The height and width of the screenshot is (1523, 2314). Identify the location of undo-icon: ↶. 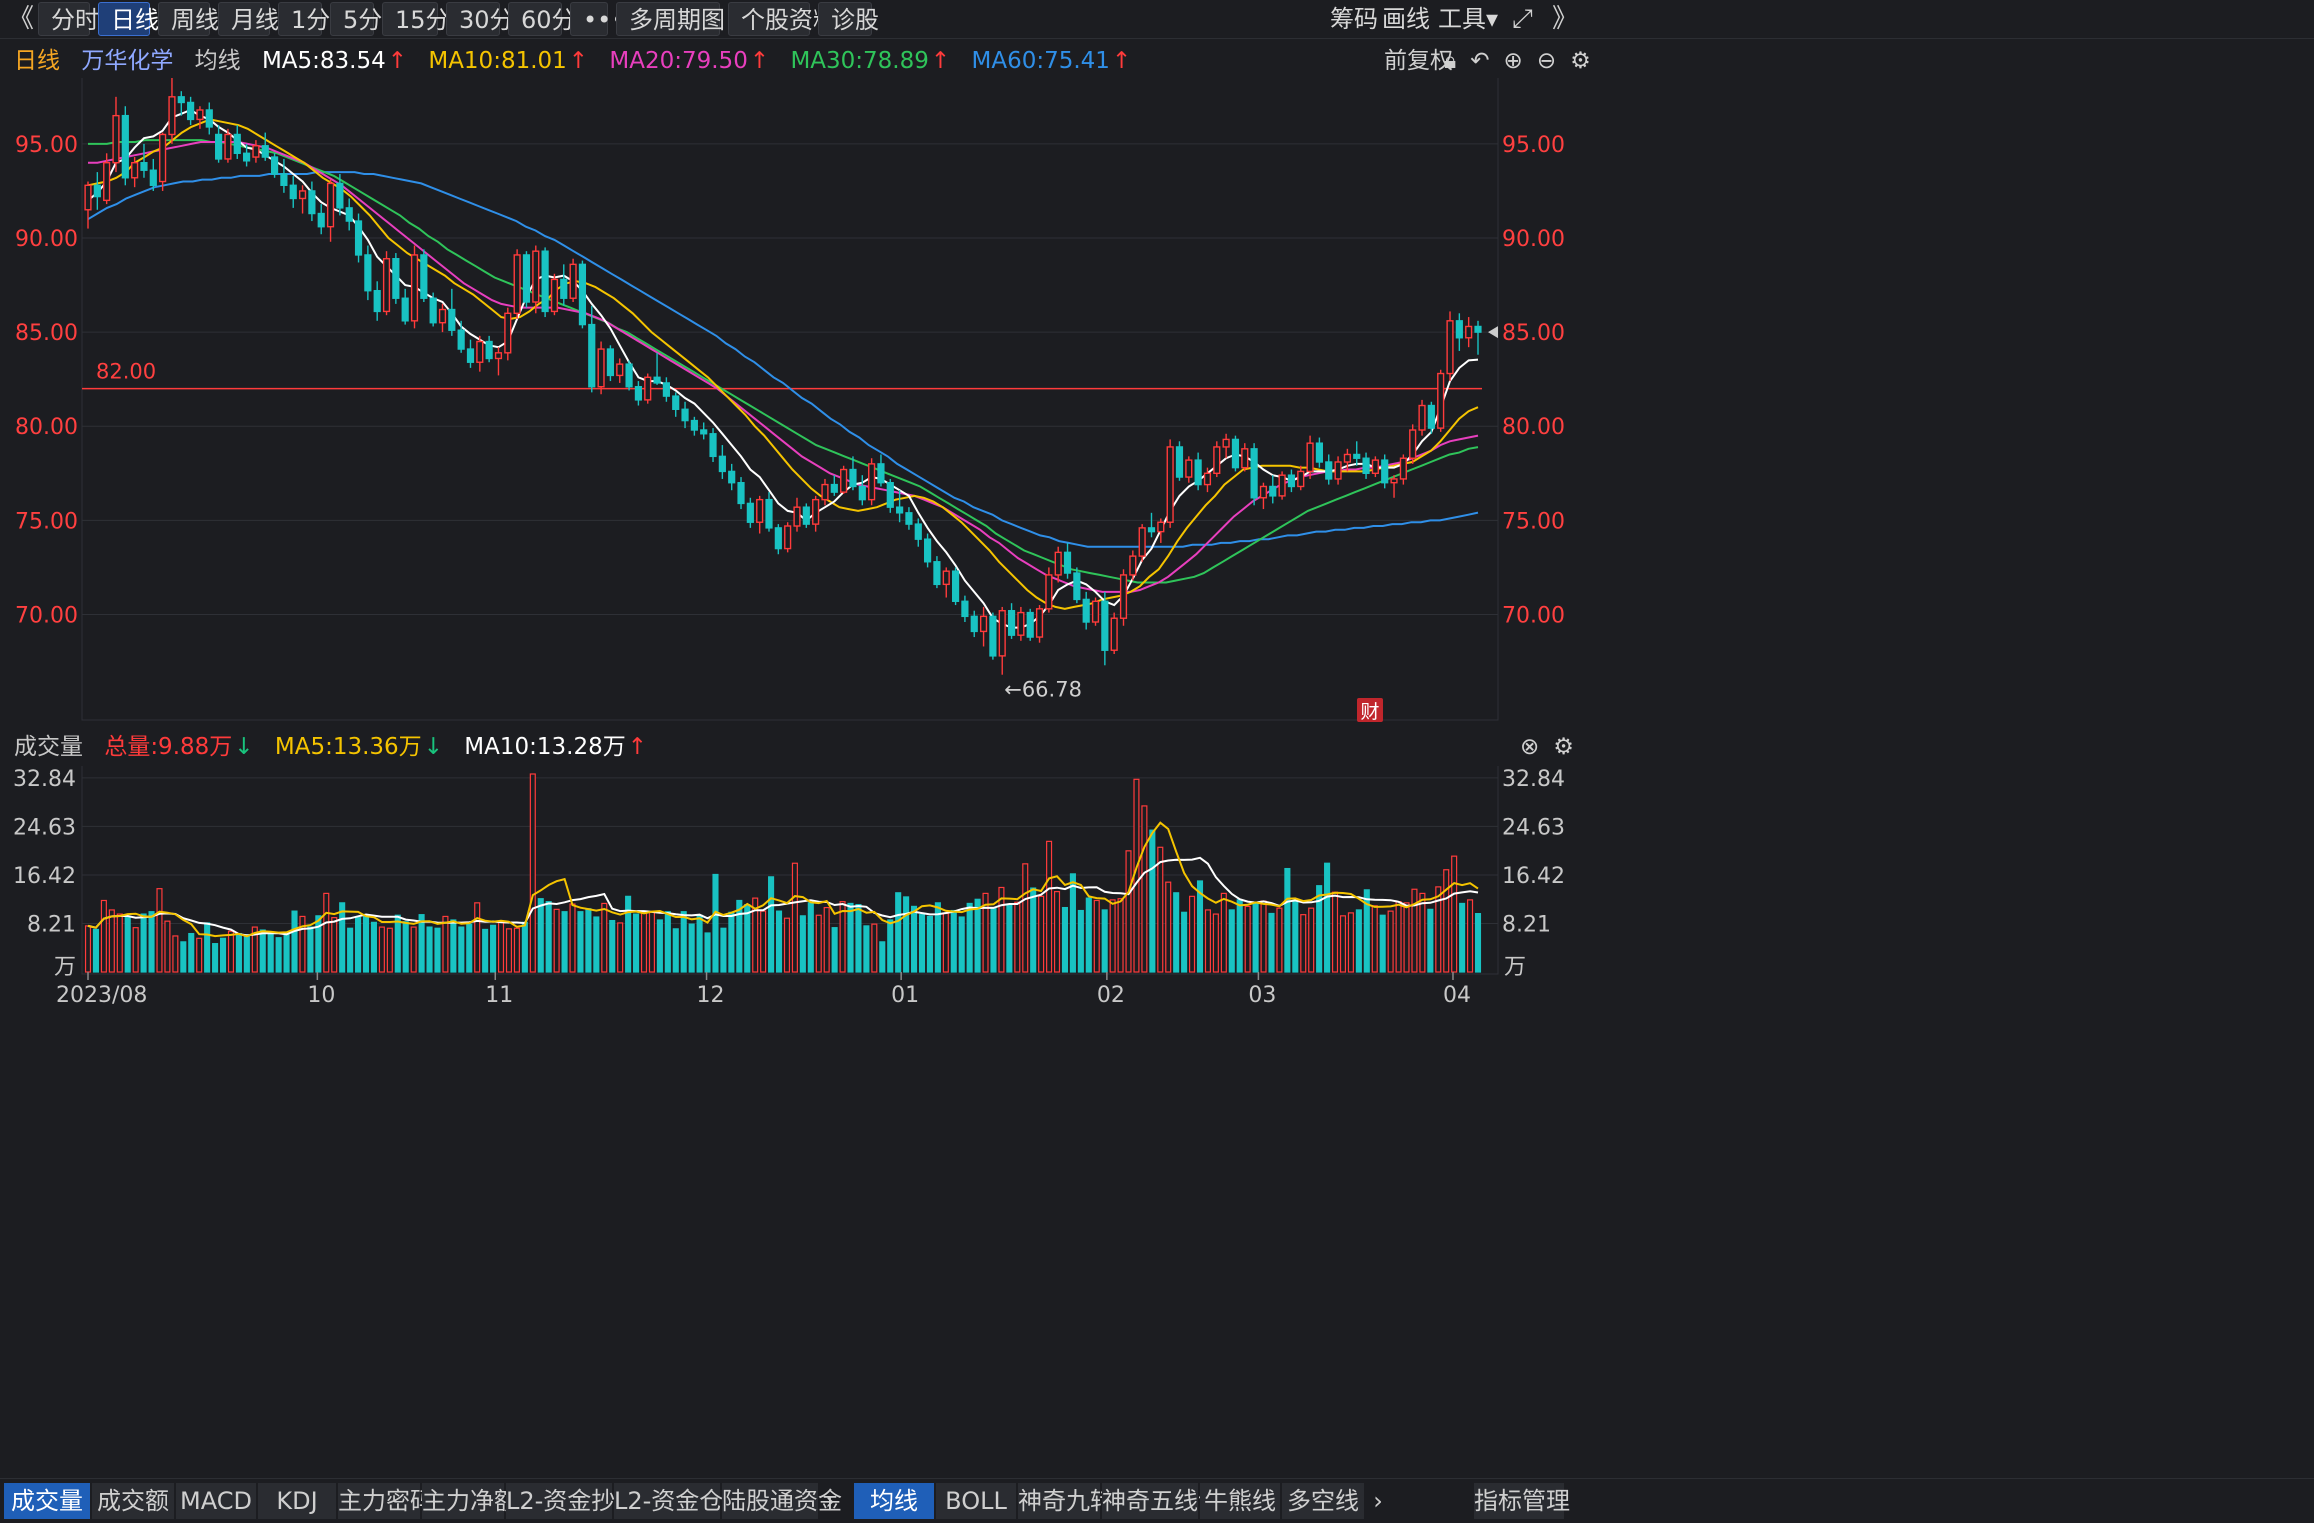
(1480, 61).